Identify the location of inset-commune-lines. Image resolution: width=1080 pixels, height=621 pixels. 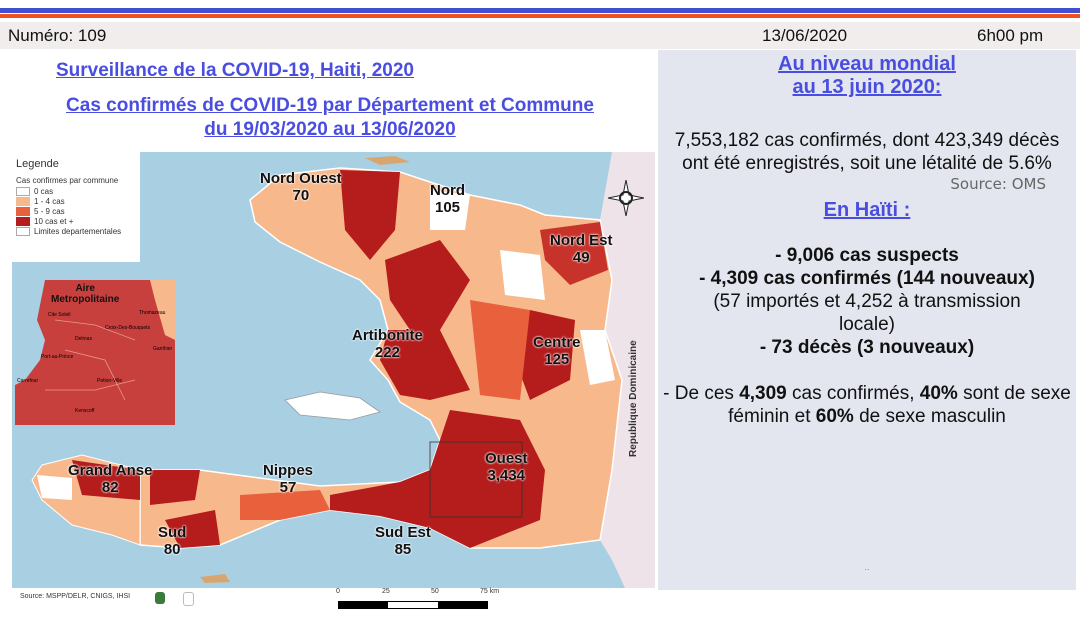
(90, 360).